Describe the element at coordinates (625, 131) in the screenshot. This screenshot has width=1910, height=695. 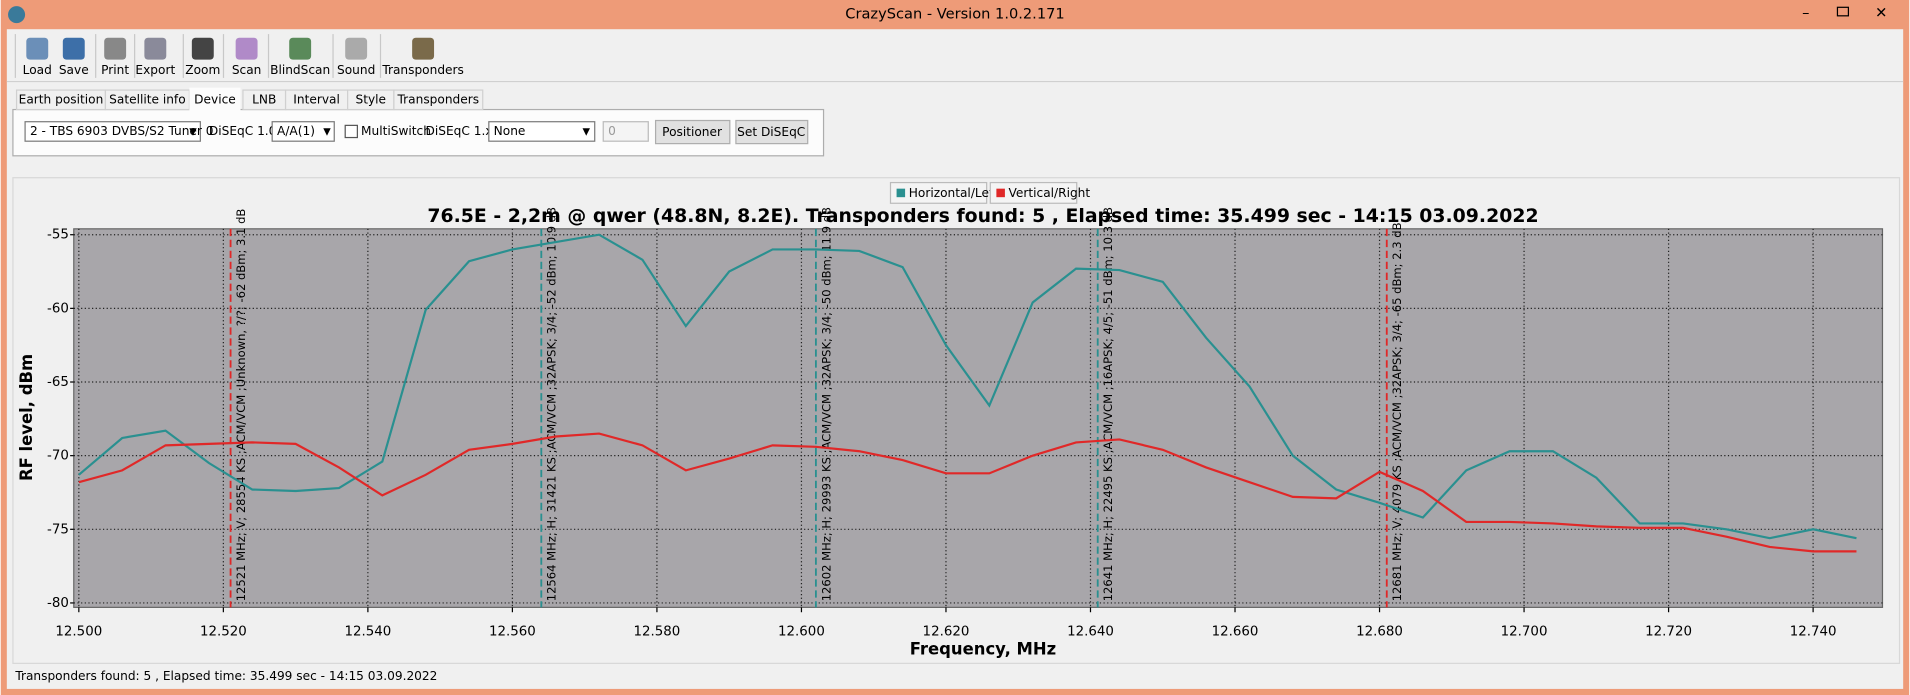
I see `position-spinner` at that location.